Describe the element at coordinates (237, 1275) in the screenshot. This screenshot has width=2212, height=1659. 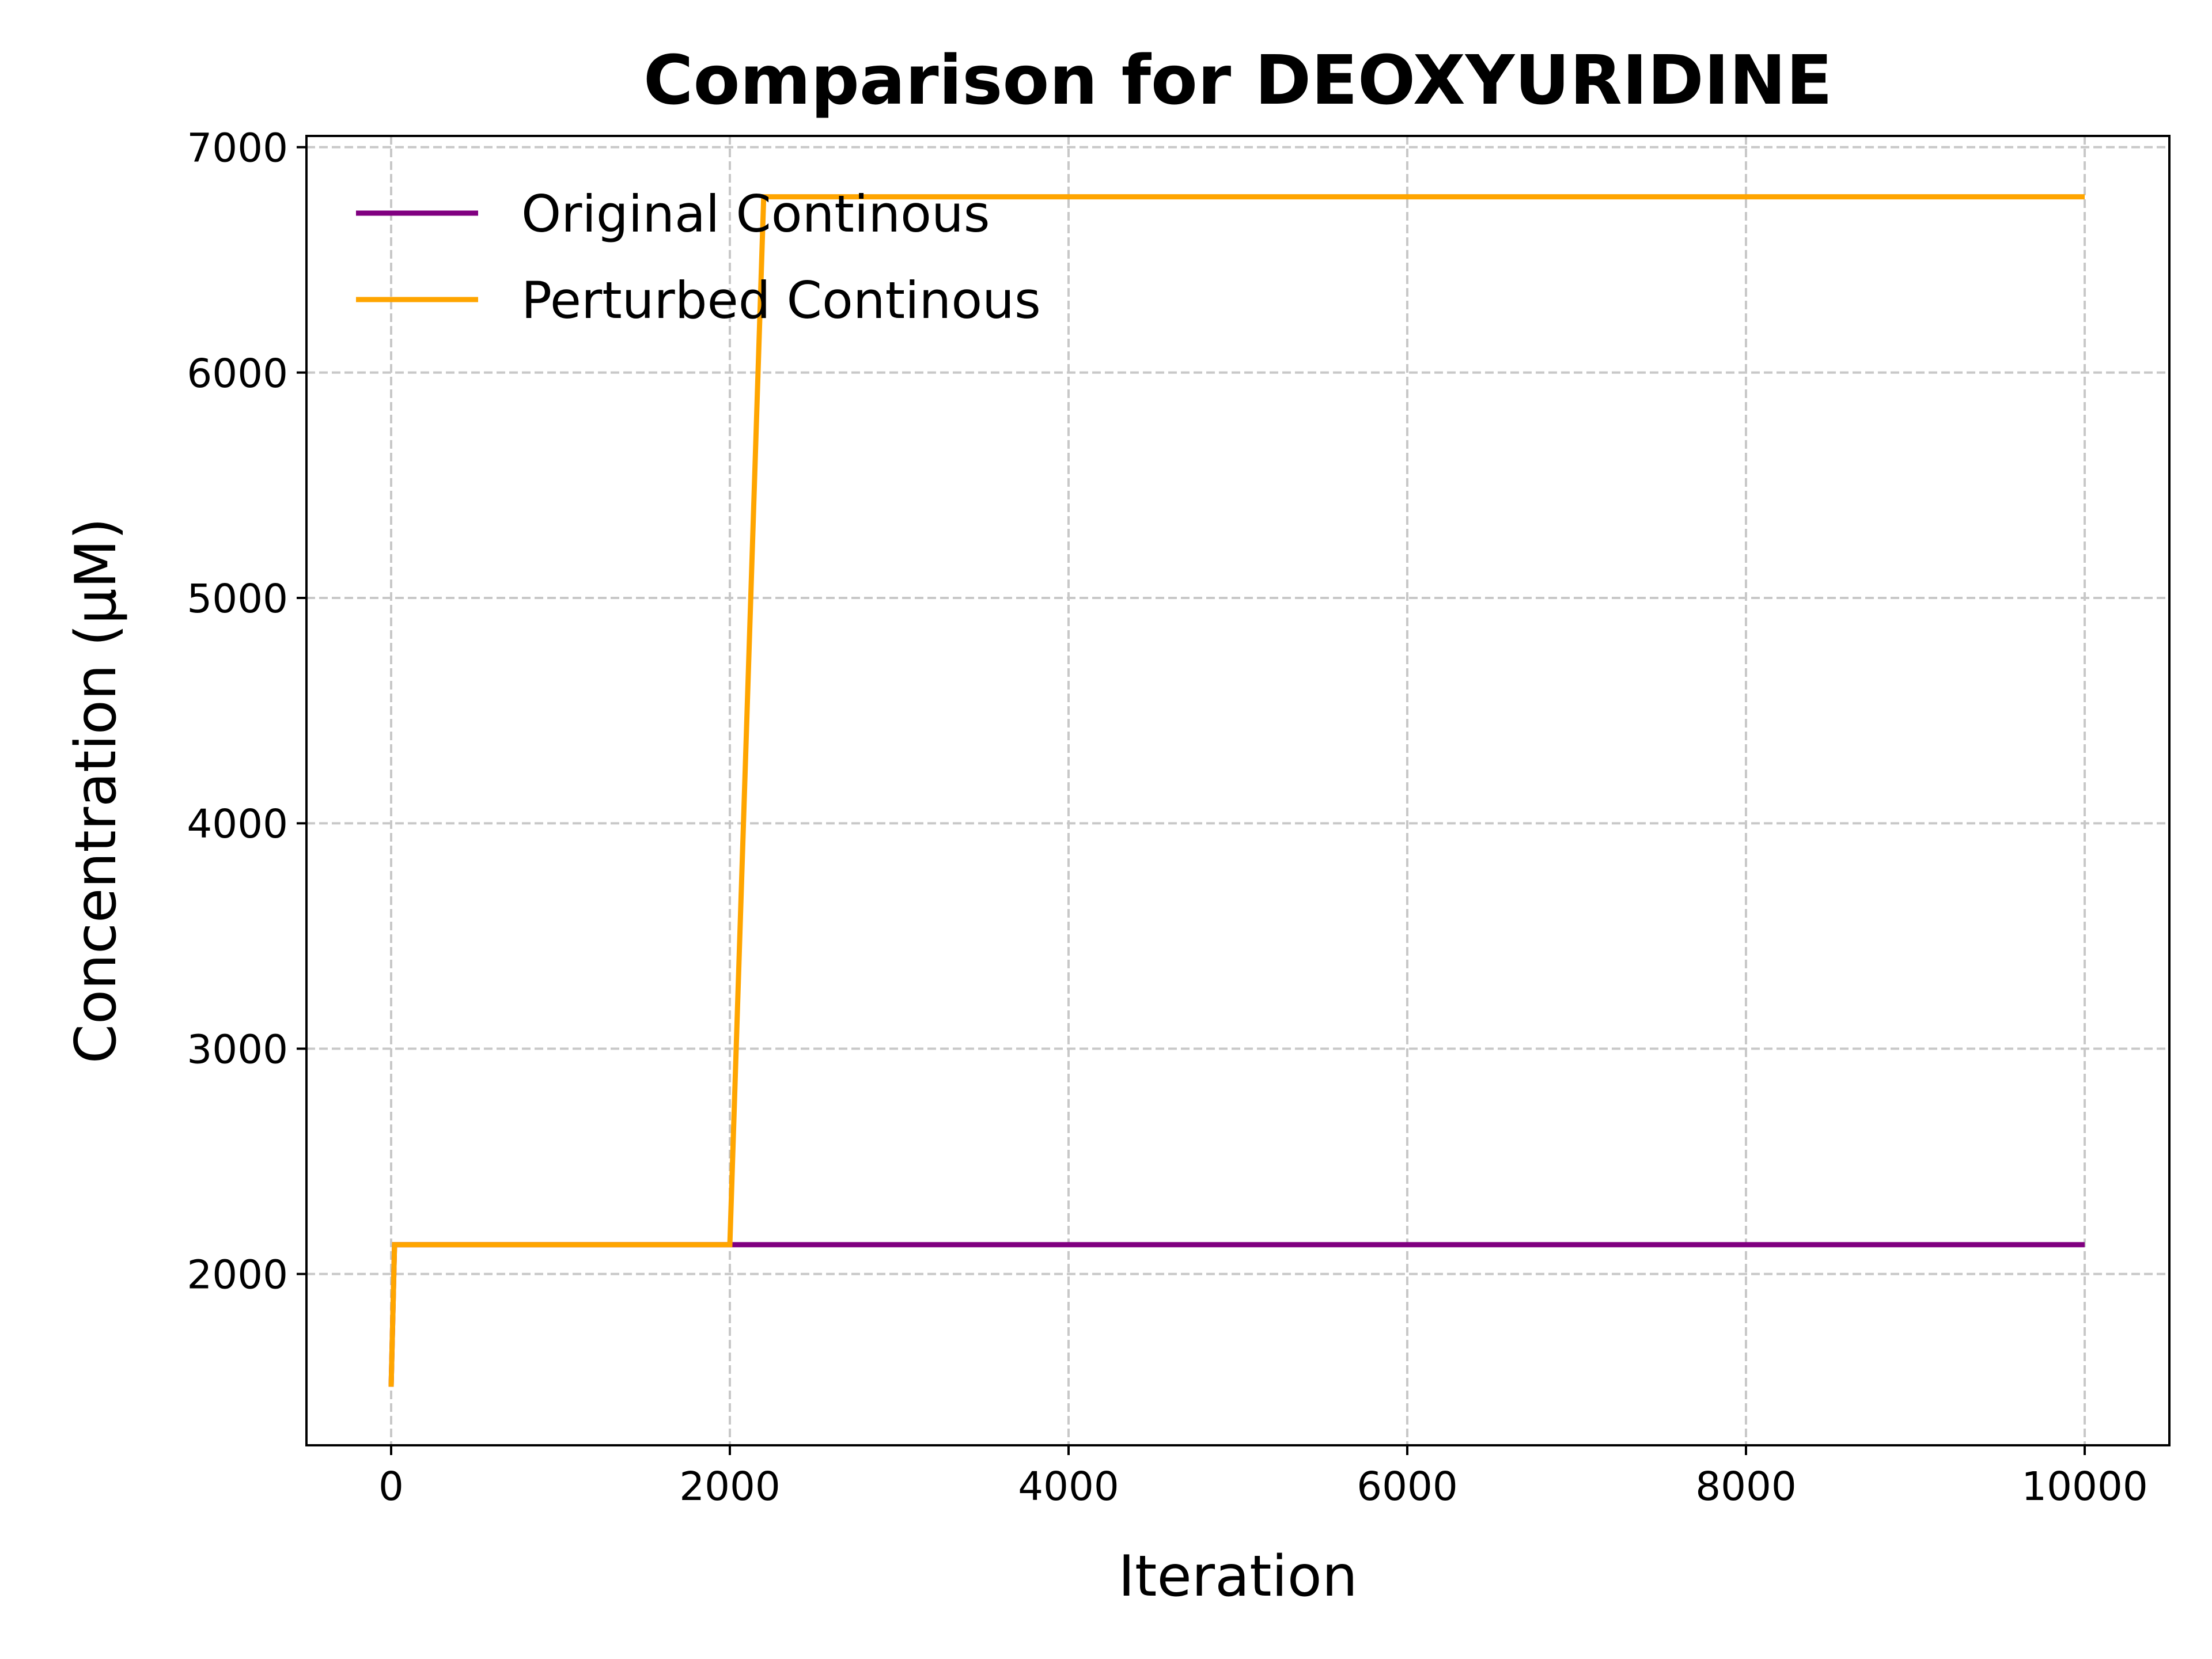
I see `y-tick-label: 2000` at that location.